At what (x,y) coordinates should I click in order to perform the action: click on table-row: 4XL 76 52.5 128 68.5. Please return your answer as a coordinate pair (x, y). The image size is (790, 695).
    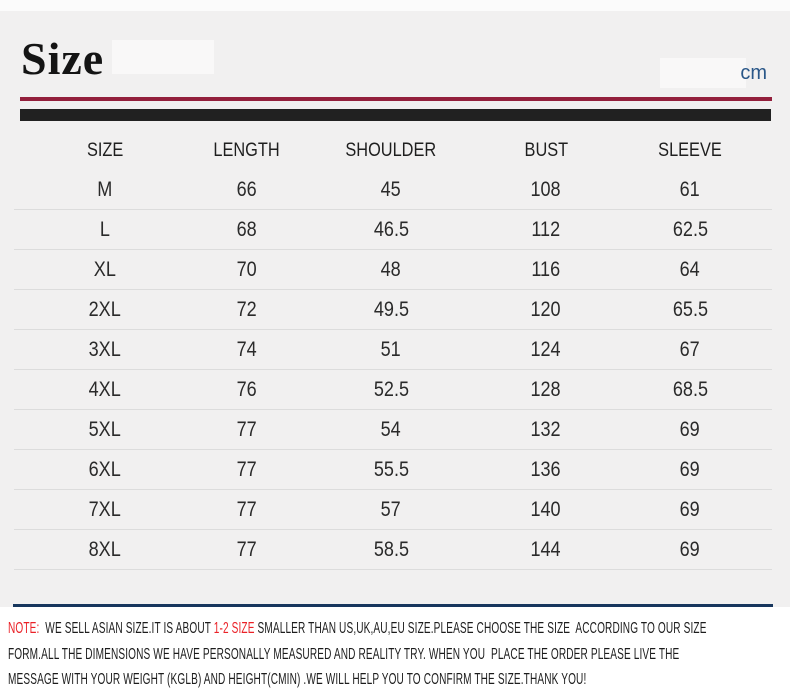
    Looking at the image, I should click on (393, 390).